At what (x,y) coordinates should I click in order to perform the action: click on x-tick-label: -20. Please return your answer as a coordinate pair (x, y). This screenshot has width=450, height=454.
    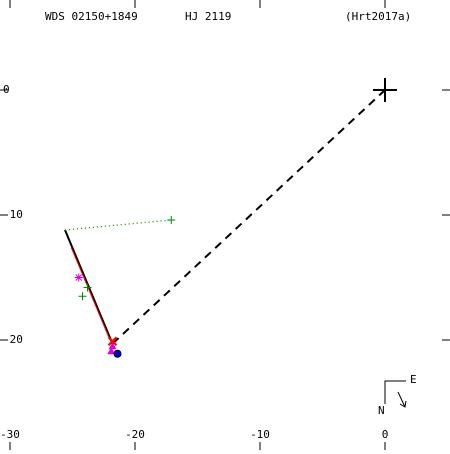
    Looking at the image, I should click on (135, 434).